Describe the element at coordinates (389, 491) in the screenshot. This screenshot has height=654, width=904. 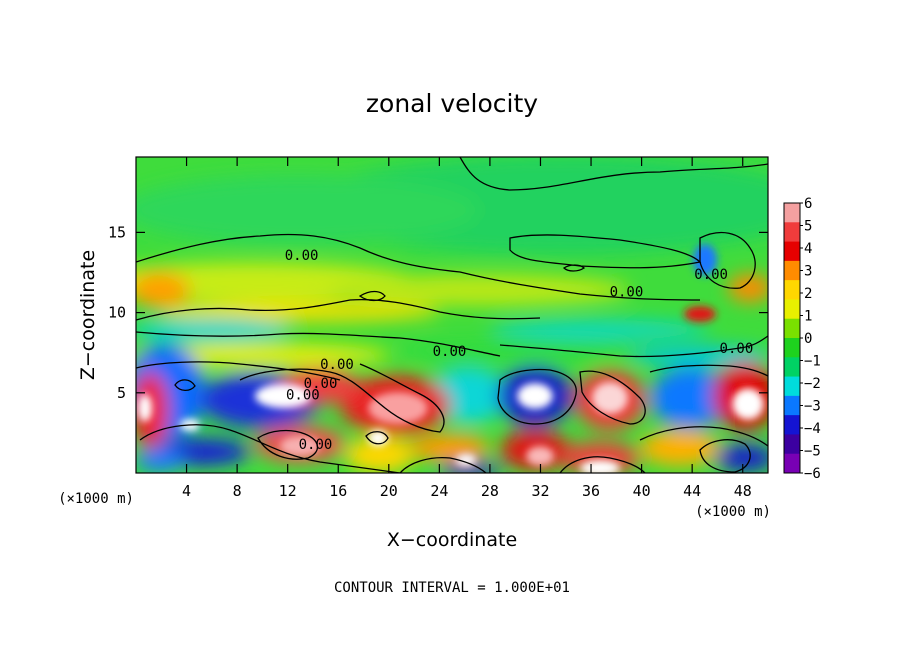
I see `x-tick-label: 20` at that location.